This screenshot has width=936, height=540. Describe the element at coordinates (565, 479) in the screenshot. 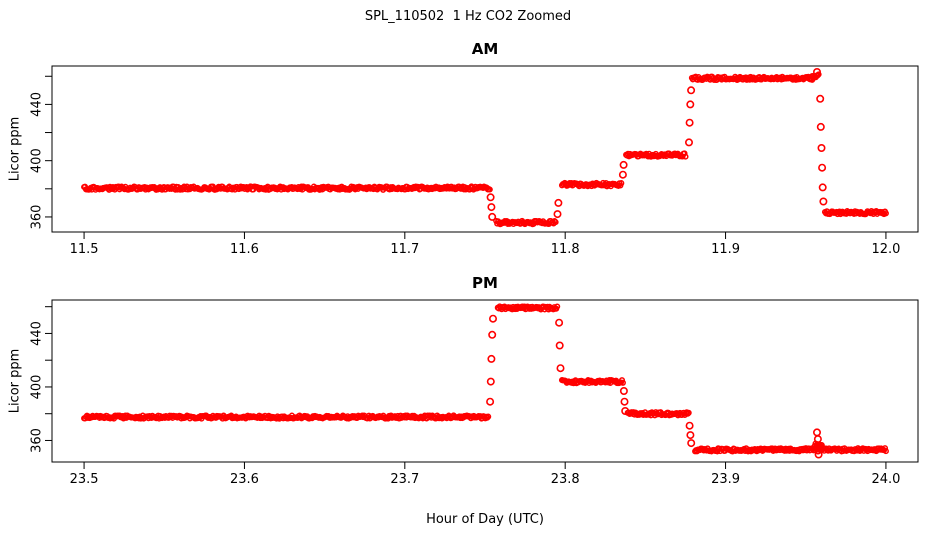

I see `svg-text: 23.8` at that location.